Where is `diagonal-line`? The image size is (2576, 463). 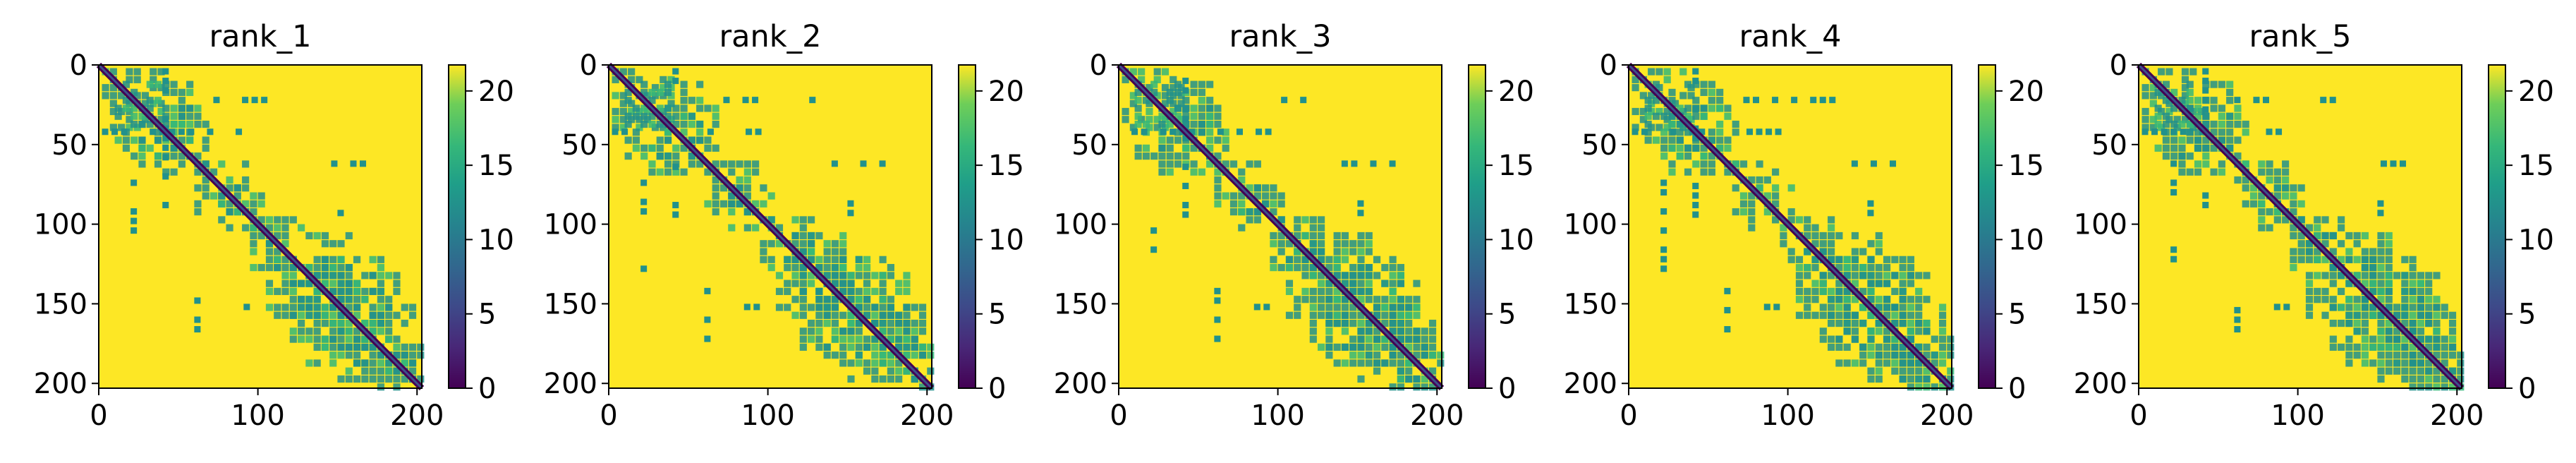
diagonal-line is located at coordinates (1280, 227).